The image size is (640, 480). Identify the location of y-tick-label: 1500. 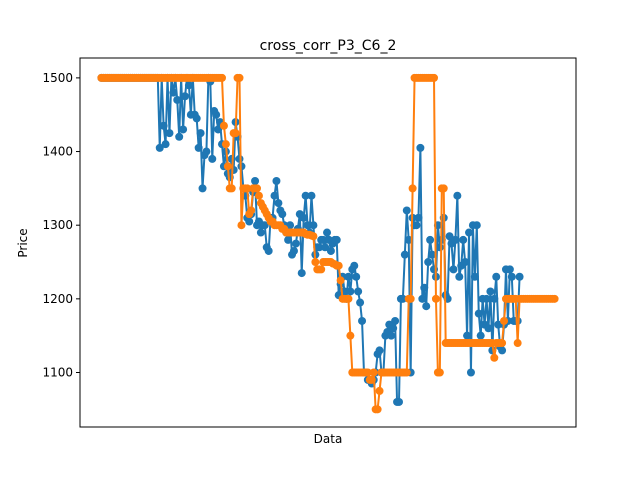
(57, 78).